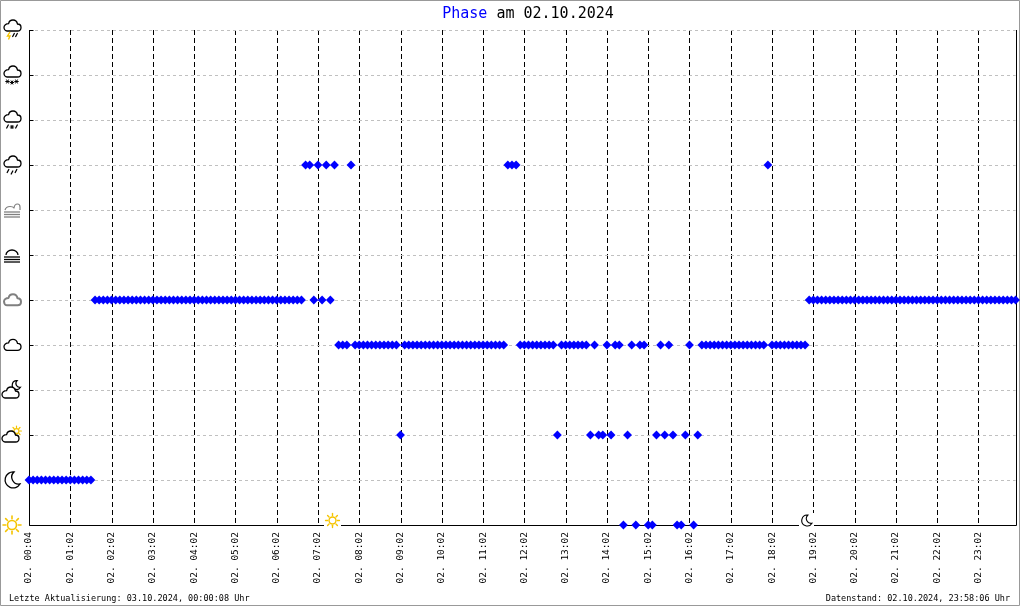 Image resolution: width=1020 pixels, height=606 pixels. What do you see at coordinates (69, 558) in the screenshot?
I see `x-tick-label: 02. 01:02` at bounding box center [69, 558].